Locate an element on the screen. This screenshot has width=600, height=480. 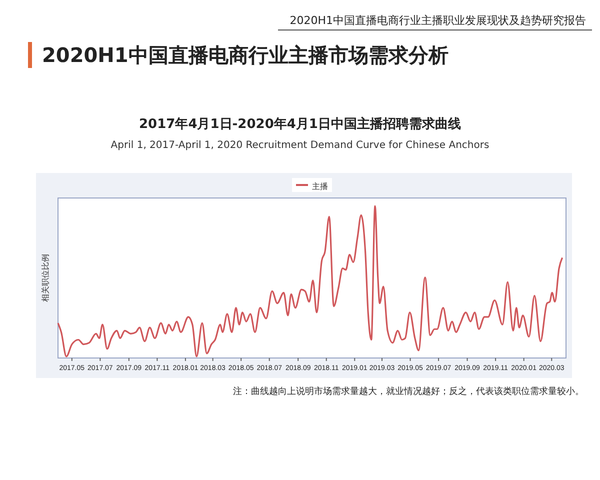
legend-label: 主播 is located at coordinates (320, 186).